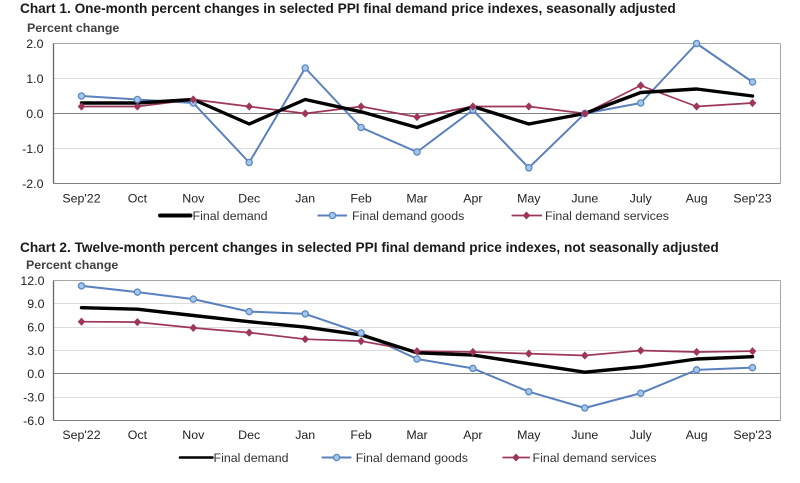 Image resolution: width=800 pixels, height=483 pixels. I want to click on svg-text: 2.0, so click(34, 44).